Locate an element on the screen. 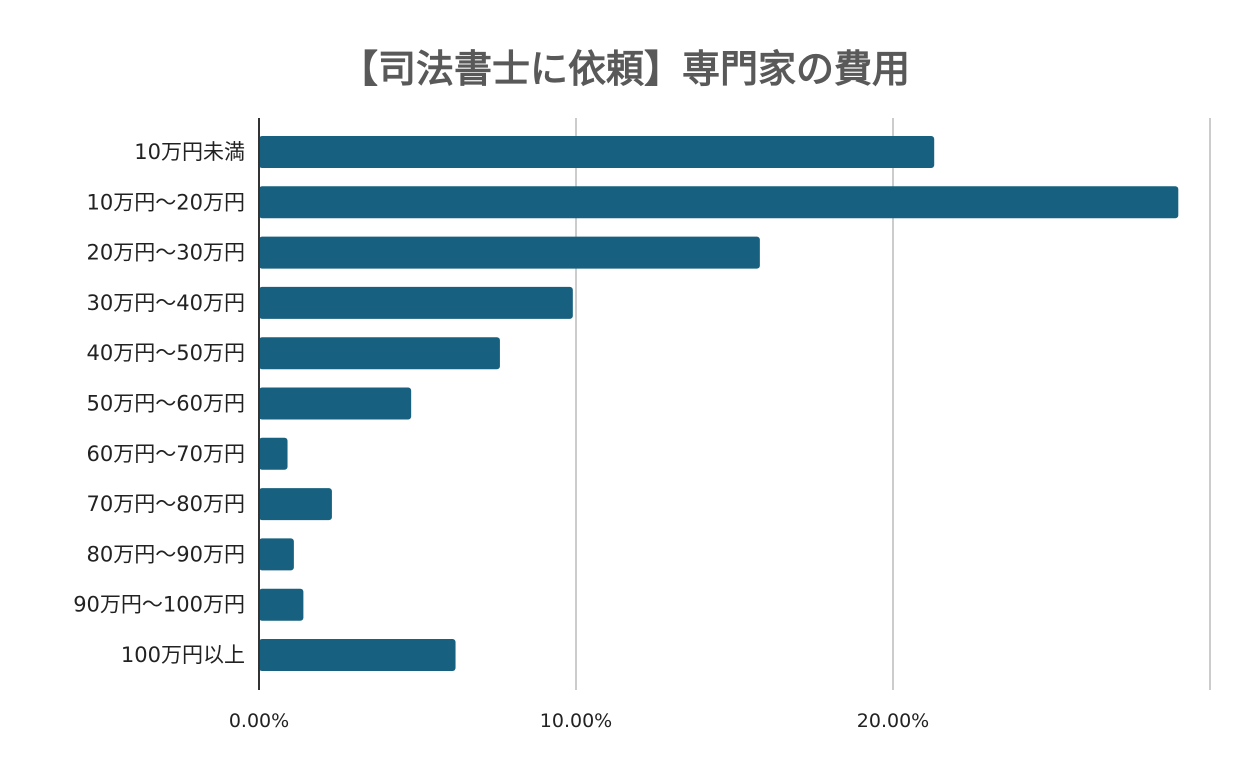  x-tick-label: 20.00% is located at coordinates (893, 721).